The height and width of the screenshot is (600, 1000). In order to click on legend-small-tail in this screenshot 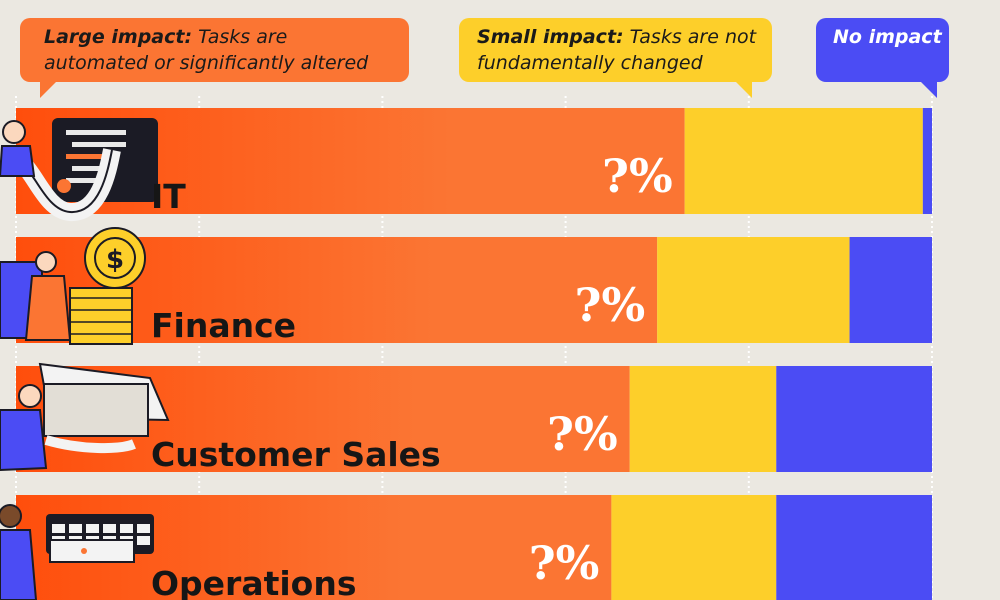, I will do `click(743, 89)`.